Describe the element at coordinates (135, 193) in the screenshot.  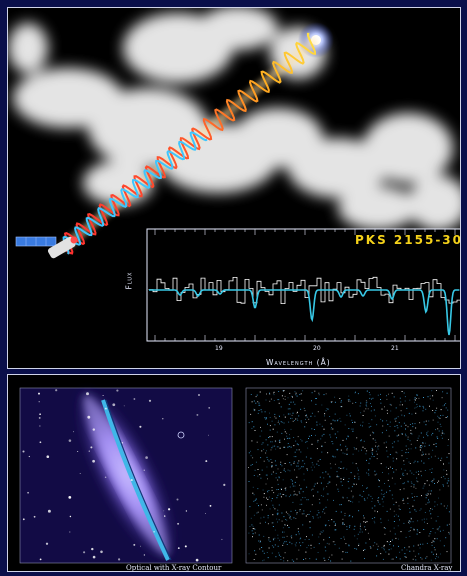
I see `blue-wave` at that location.